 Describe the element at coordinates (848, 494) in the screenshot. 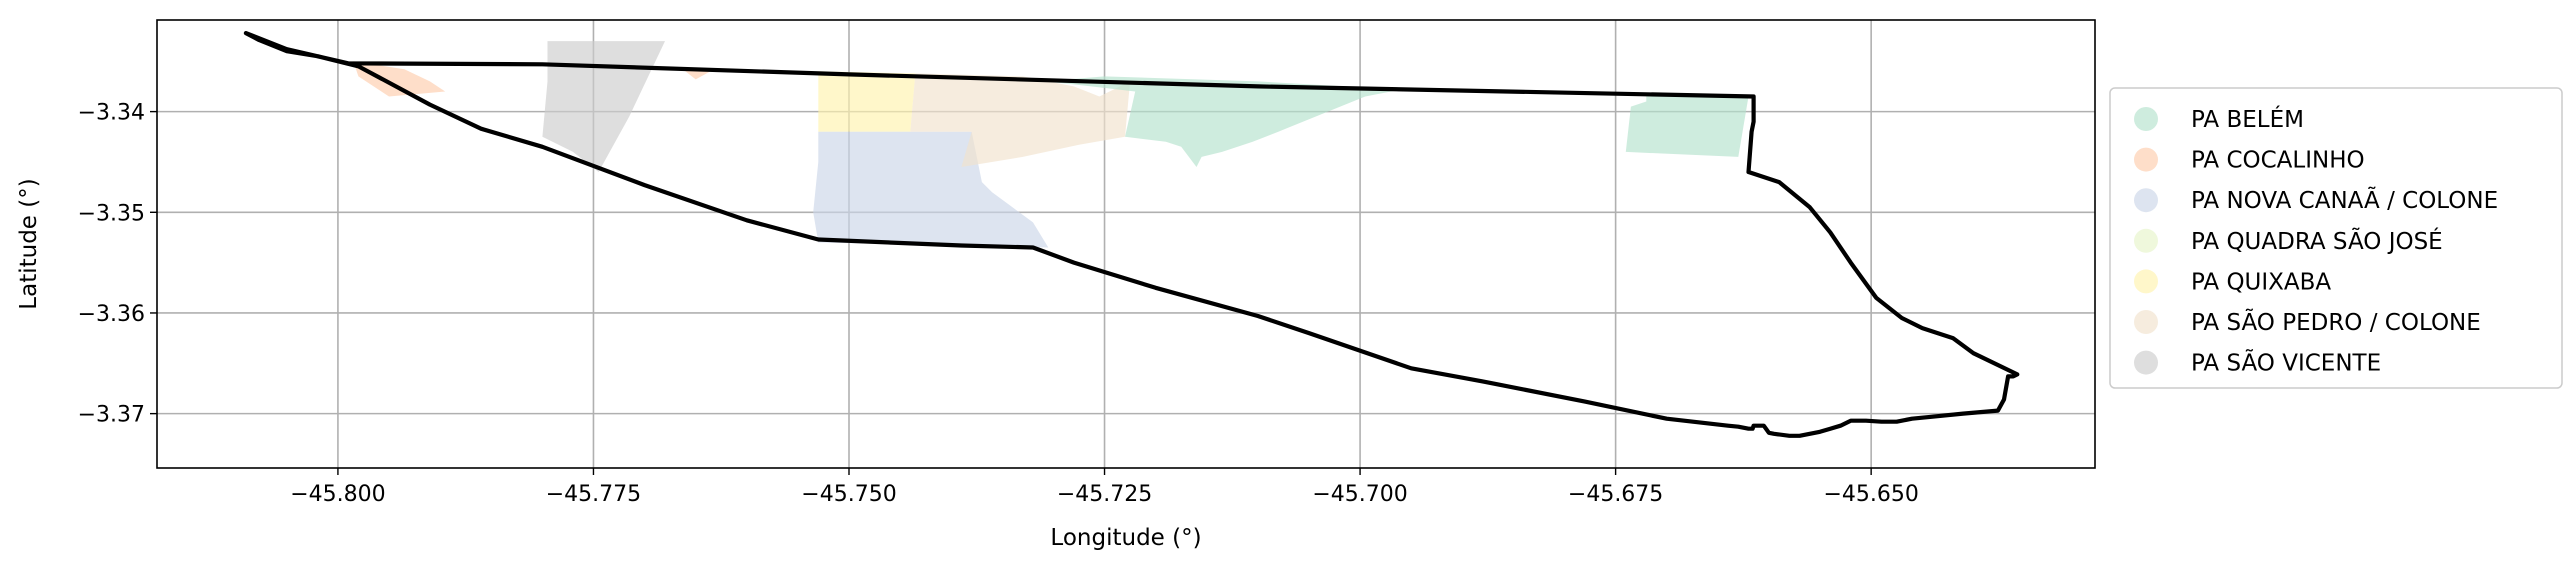

I see `x-tick-label-2: −45.750` at that location.